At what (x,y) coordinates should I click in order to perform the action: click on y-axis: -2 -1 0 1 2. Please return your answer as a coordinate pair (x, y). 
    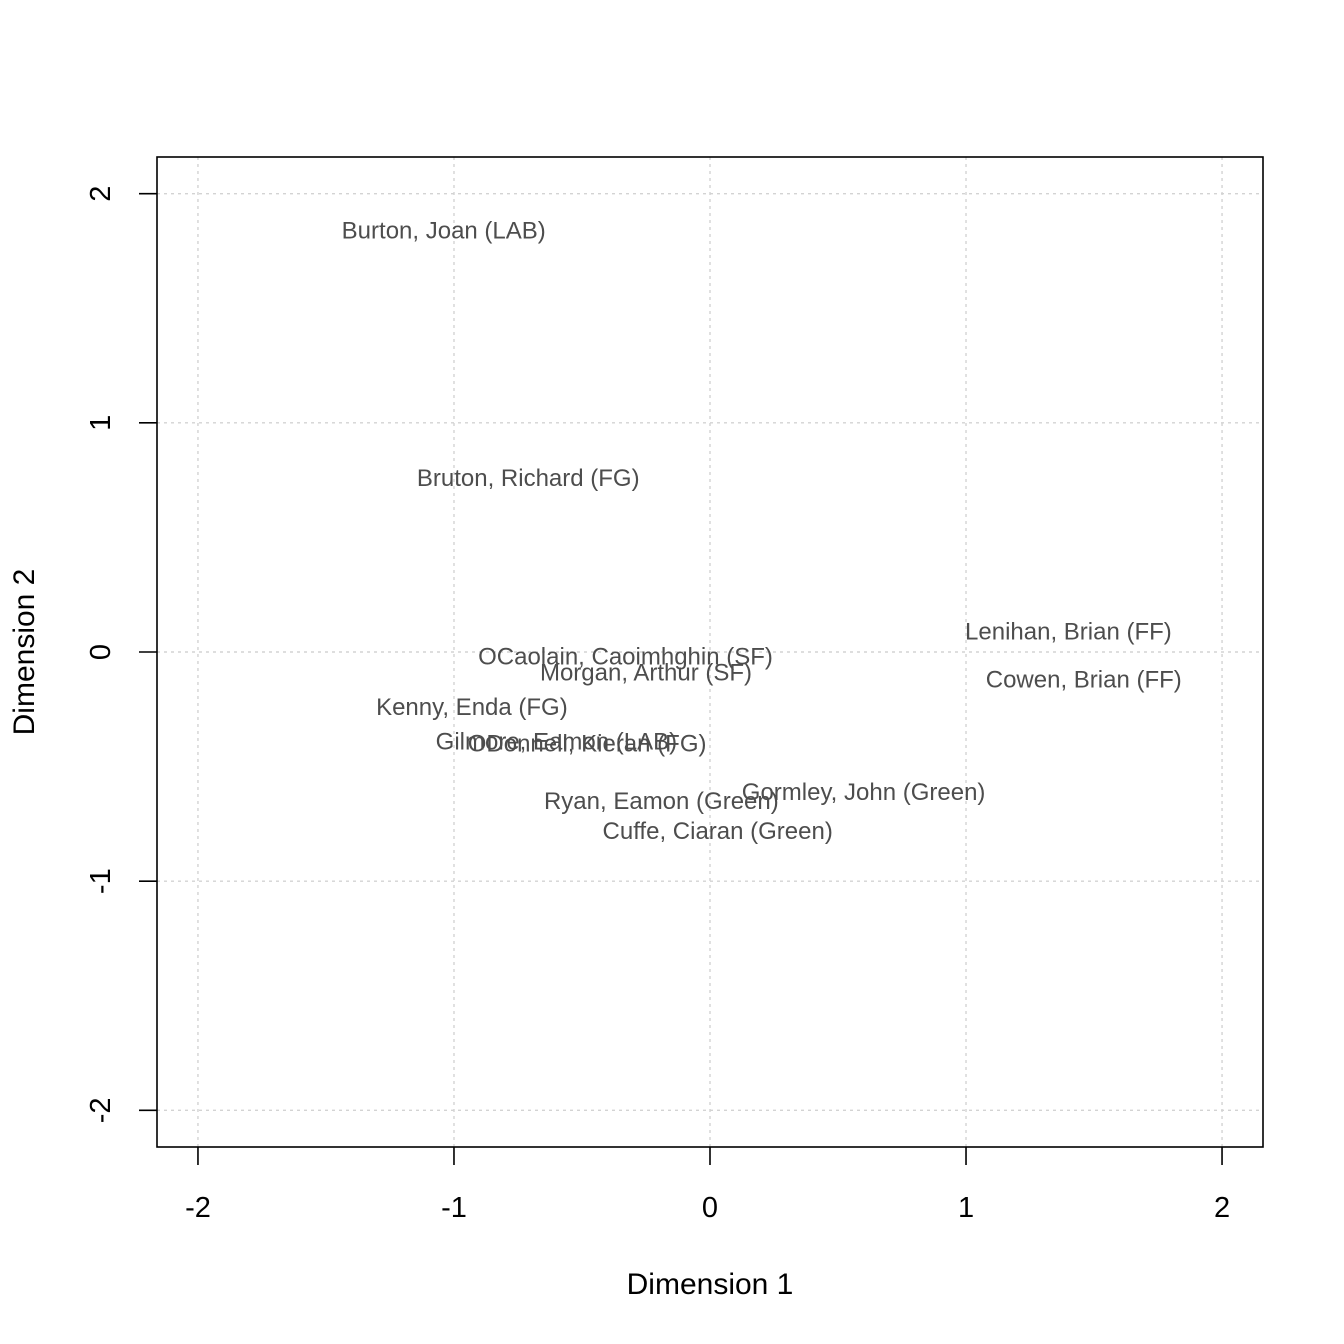
    Looking at the image, I should click on (121, 654).